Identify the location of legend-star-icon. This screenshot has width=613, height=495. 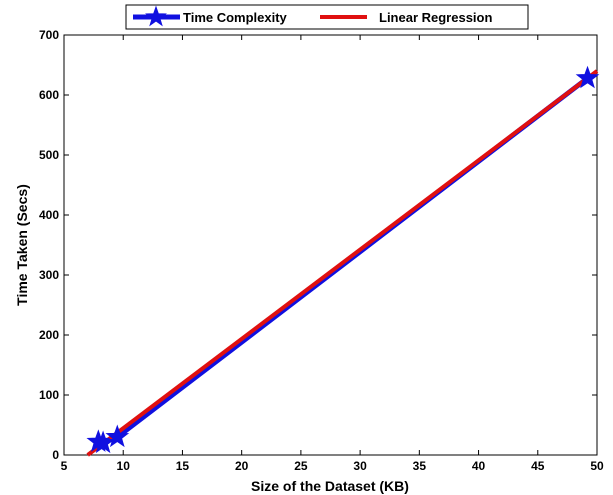
(156, 16).